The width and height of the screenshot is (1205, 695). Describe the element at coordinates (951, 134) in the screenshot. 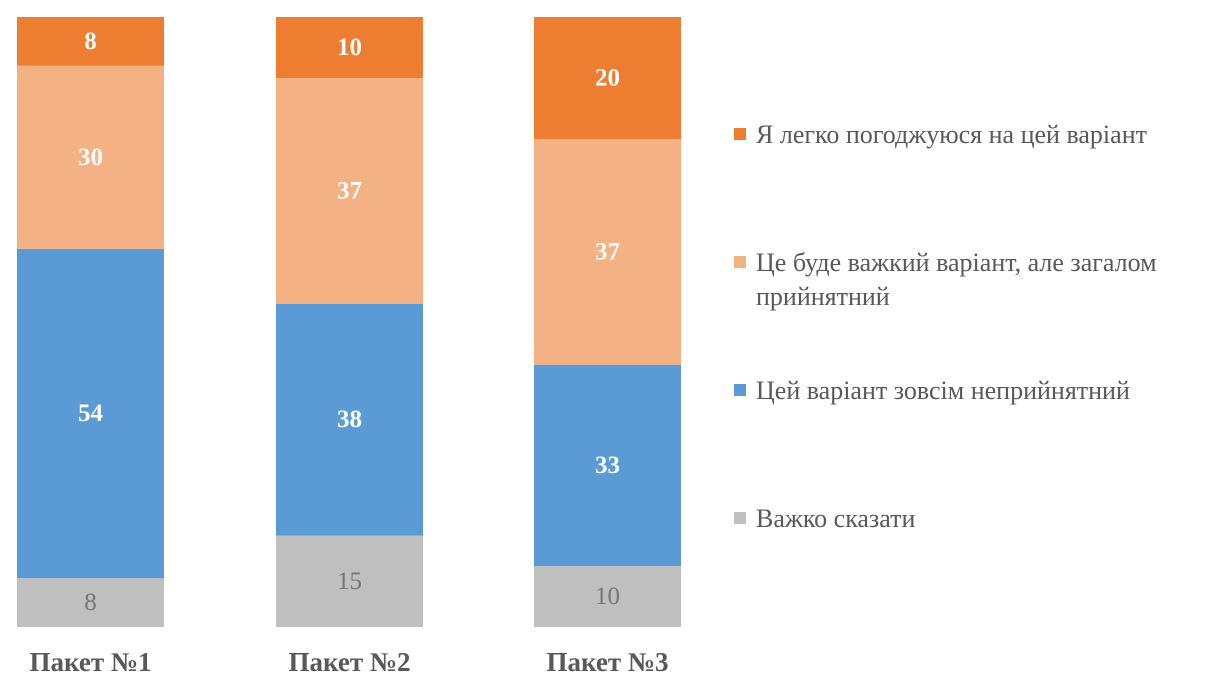

I see `legend-label: Я легко погоджуюся на цей варіант` at that location.